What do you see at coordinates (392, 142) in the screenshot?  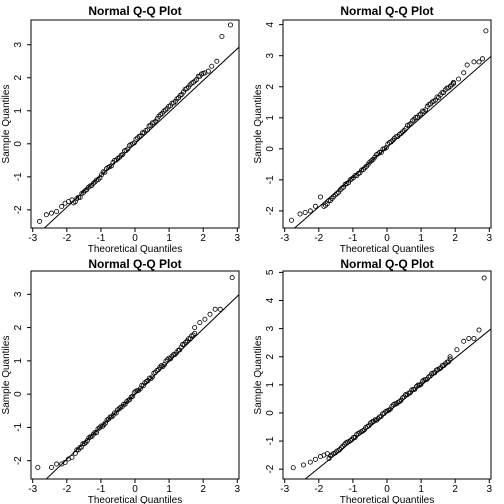 I see `qq-reference-line` at bounding box center [392, 142].